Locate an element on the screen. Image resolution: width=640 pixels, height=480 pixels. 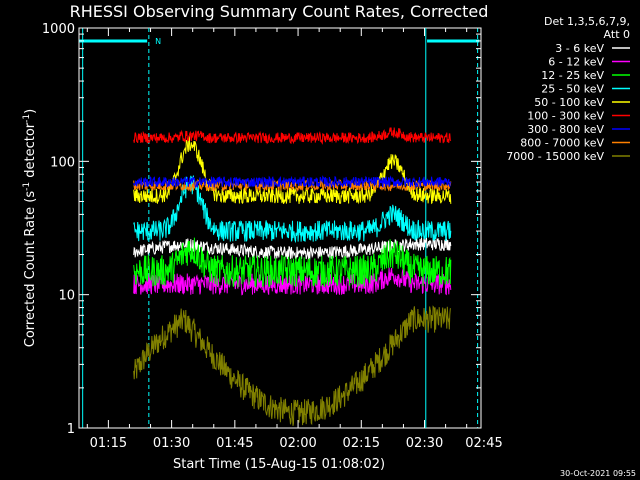
legend-header-attenuator: Att 0 is located at coordinates (617, 34).